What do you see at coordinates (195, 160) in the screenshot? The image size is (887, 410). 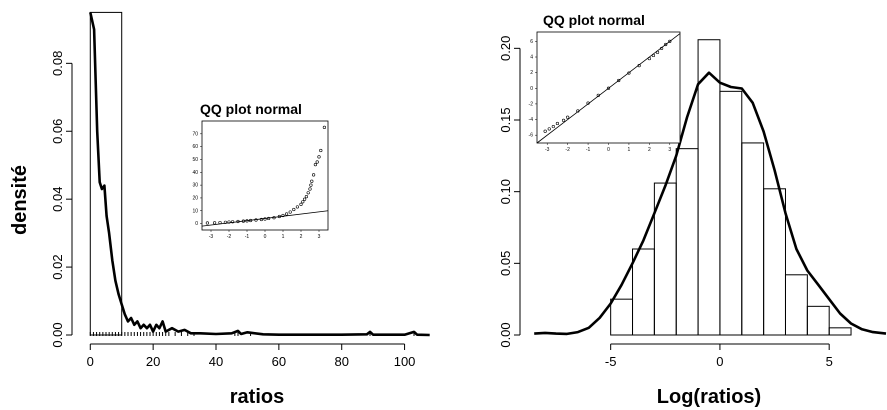 I see `inset-y-tick-label: 50` at bounding box center [195, 160].